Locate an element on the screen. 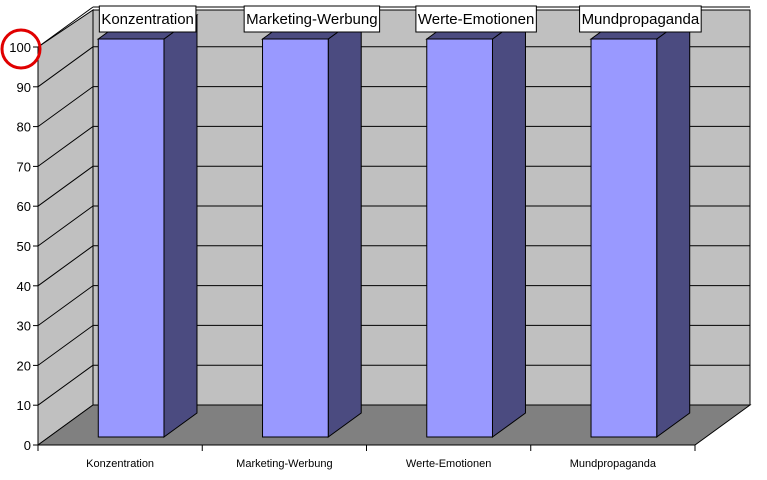  annotation-circle is located at coordinates (21, 49).